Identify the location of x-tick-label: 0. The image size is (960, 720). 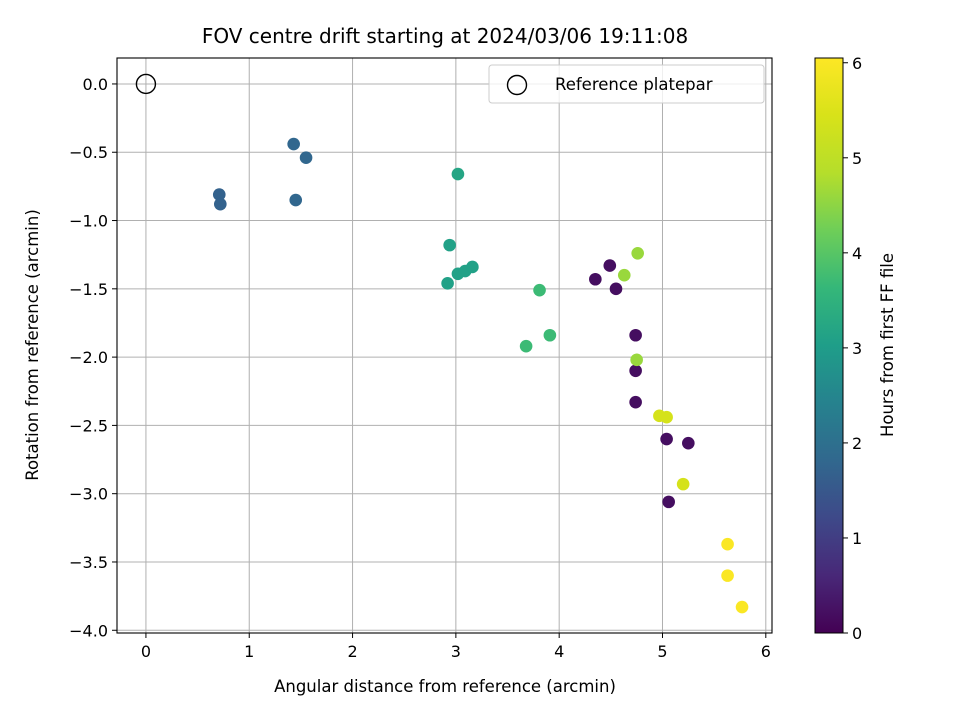
(146, 651).